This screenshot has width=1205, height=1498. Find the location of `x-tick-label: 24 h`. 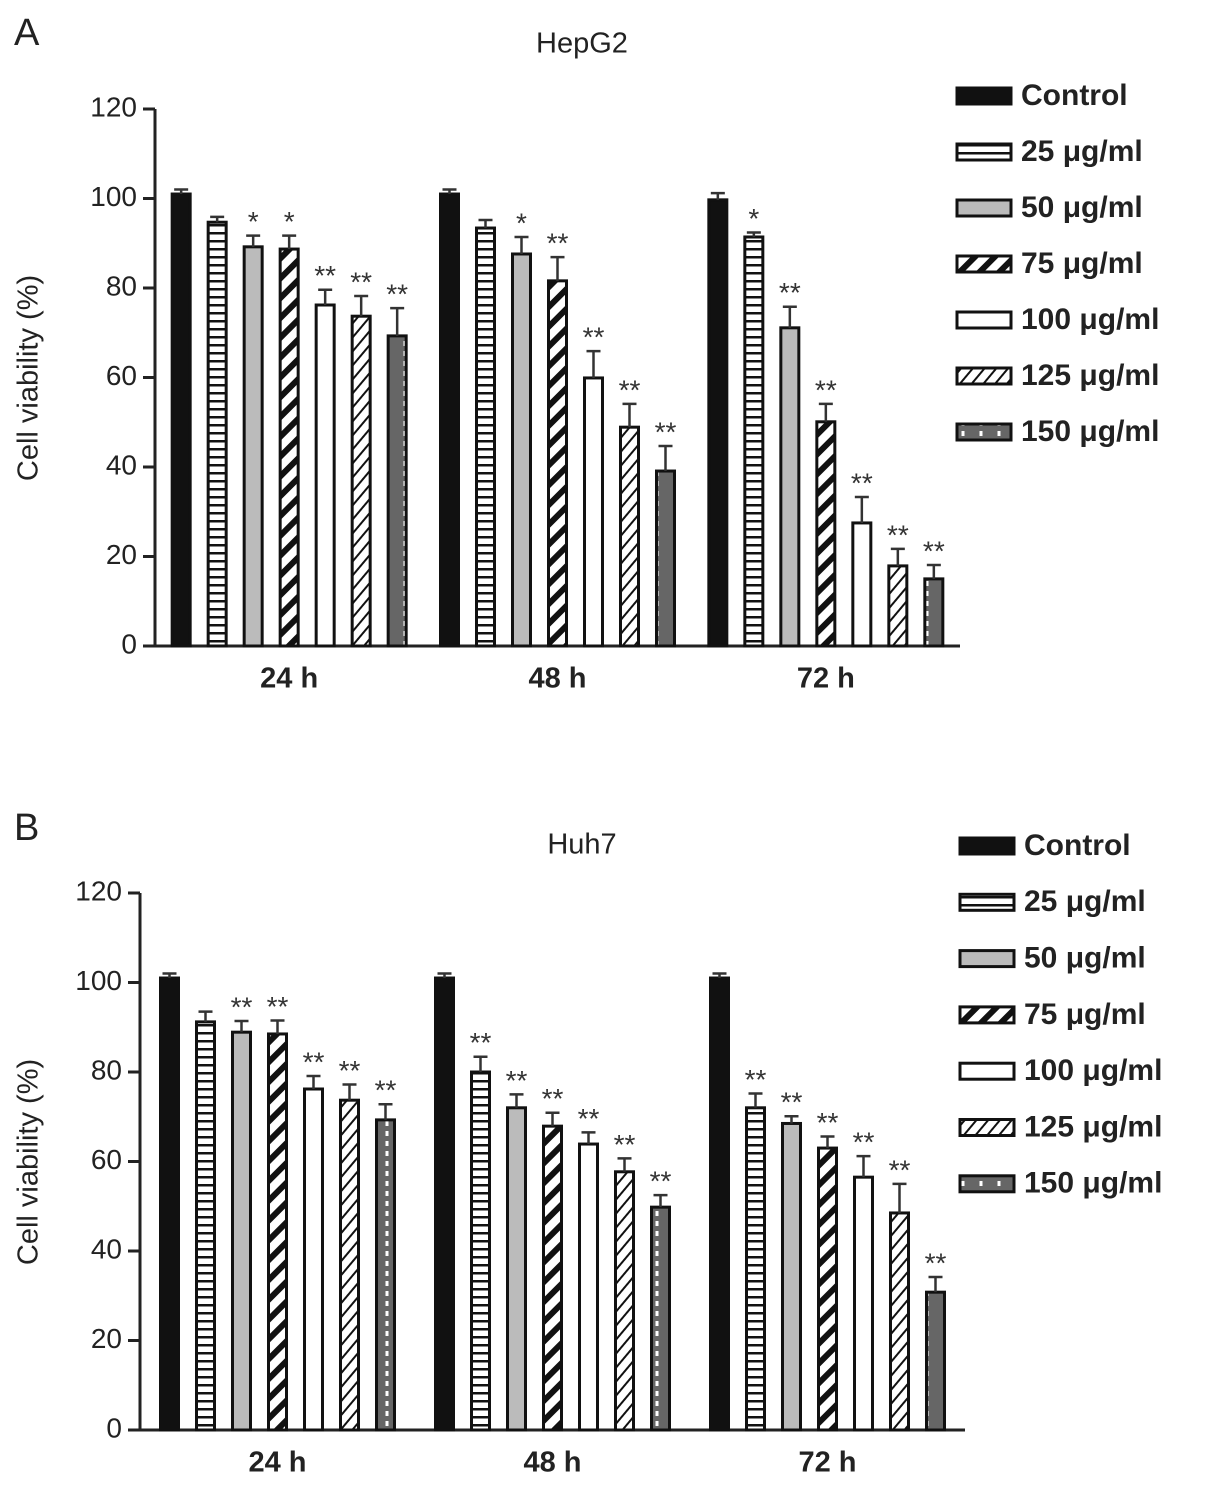

x-tick-label: 24 h is located at coordinates (277, 1463).